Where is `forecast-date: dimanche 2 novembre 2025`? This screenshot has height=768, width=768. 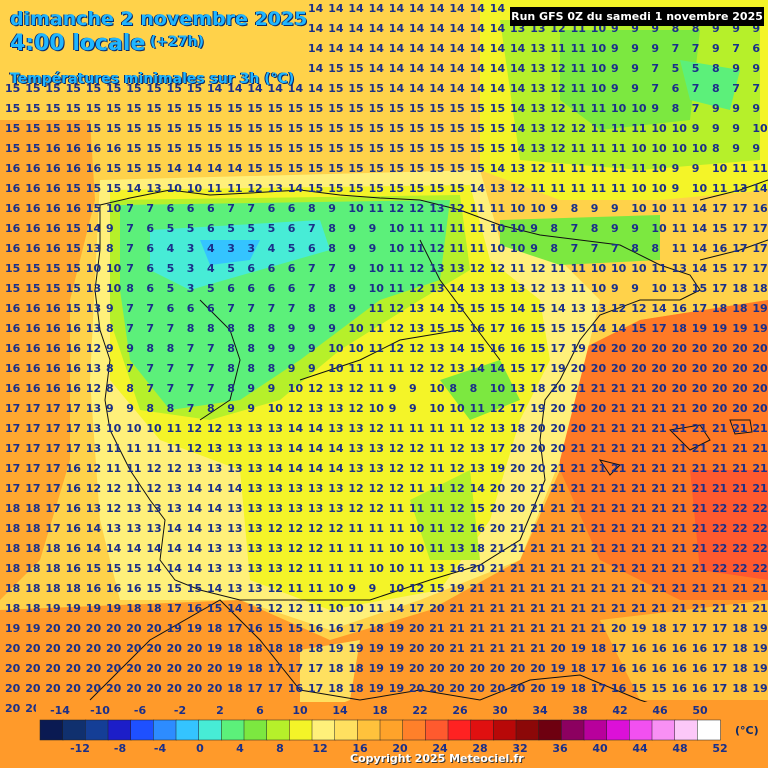 forecast-date: dimanche 2 novembre 2025 is located at coordinates (159, 19).